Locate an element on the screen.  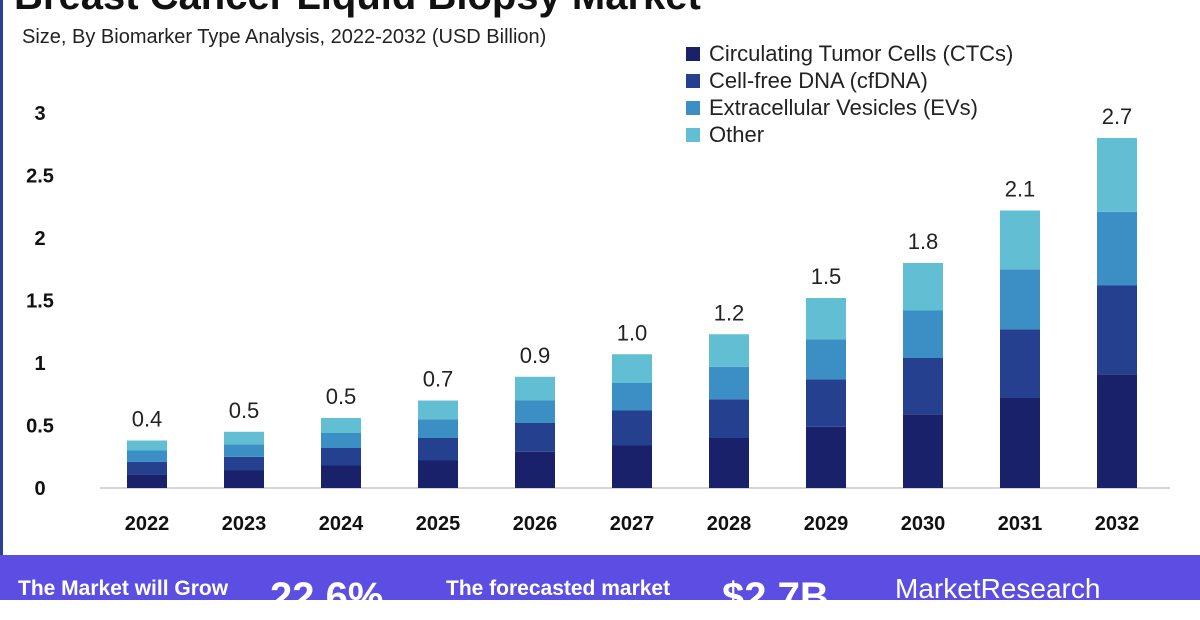
y-tick-label: 2 is located at coordinates (39, 239).